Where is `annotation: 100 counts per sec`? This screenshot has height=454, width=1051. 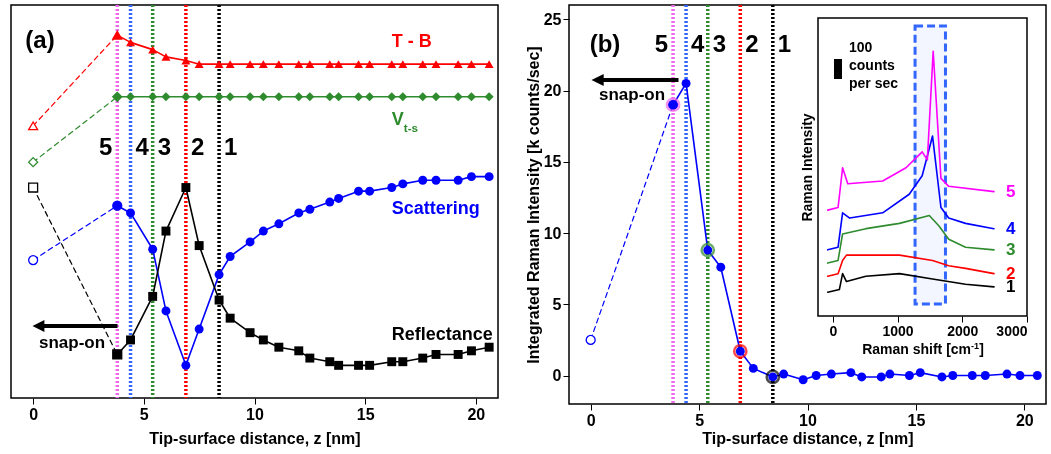 annotation: 100 counts per sec is located at coordinates (874, 65).